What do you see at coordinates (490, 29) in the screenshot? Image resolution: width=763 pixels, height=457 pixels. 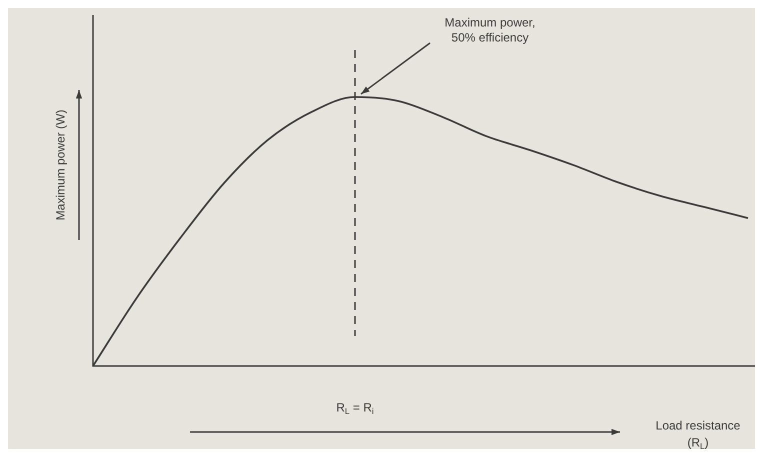 I see `text: Maximum power, 50% efficiency` at bounding box center [490, 29].